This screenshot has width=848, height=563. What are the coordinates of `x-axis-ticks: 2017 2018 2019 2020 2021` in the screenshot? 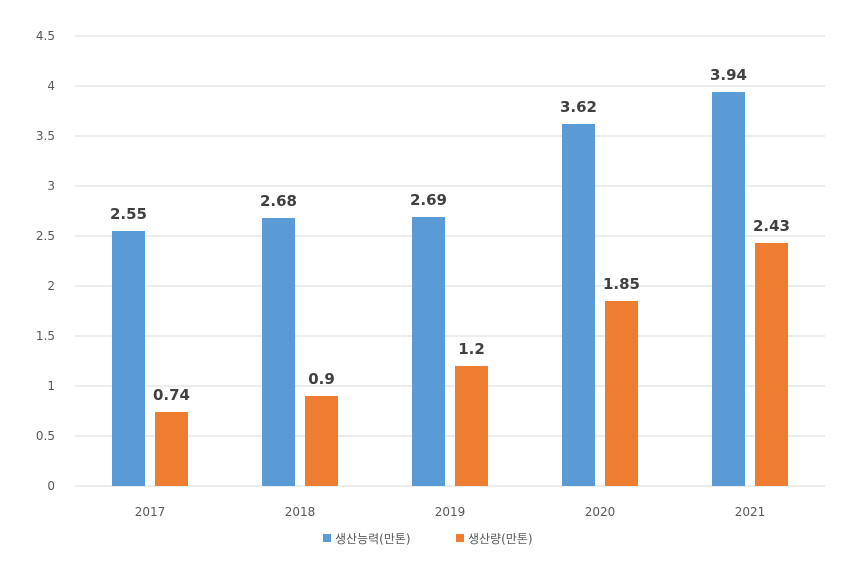 It's located at (450, 512).